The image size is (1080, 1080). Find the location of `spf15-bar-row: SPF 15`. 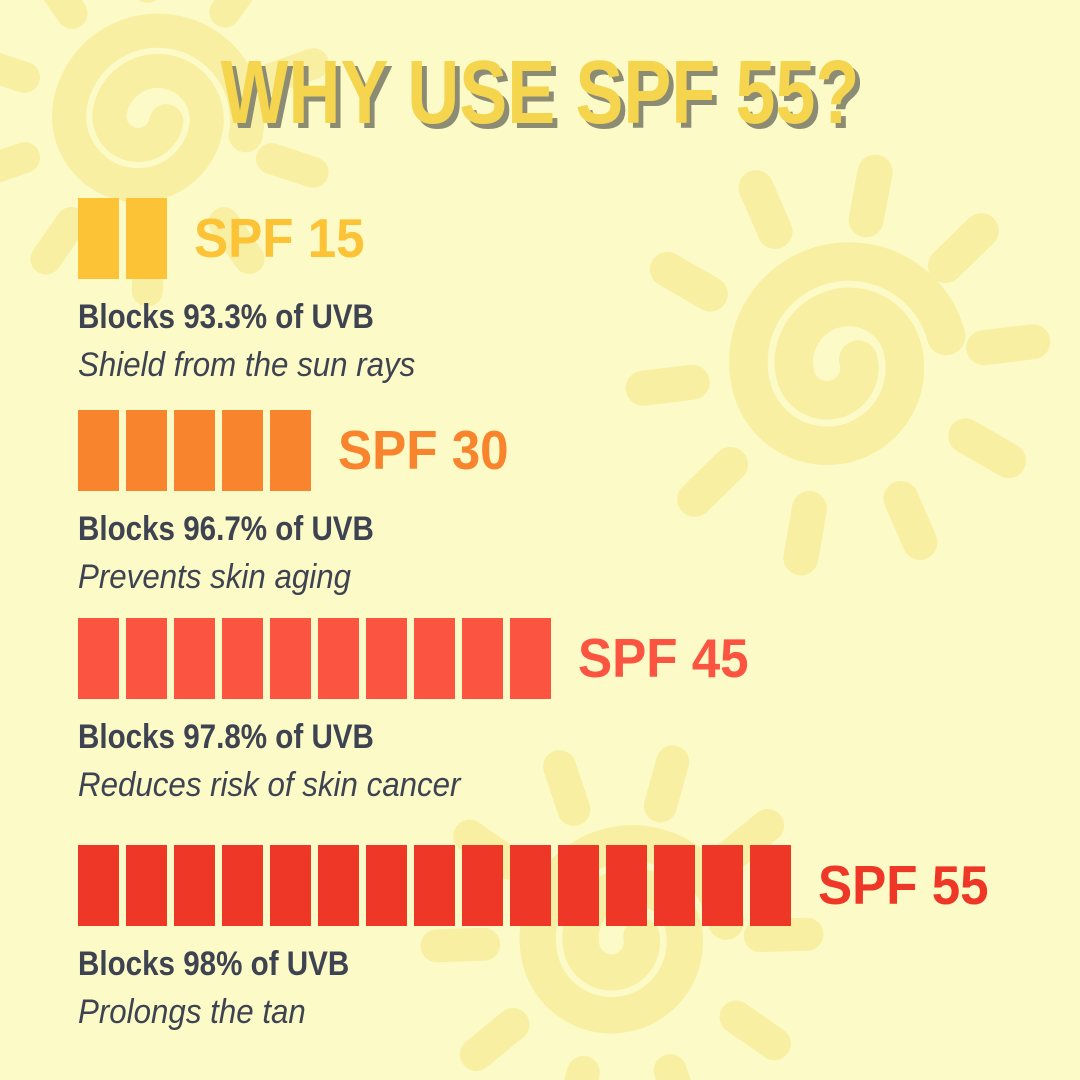

spf15-bar-row: SPF 15 is located at coordinates (579, 238).